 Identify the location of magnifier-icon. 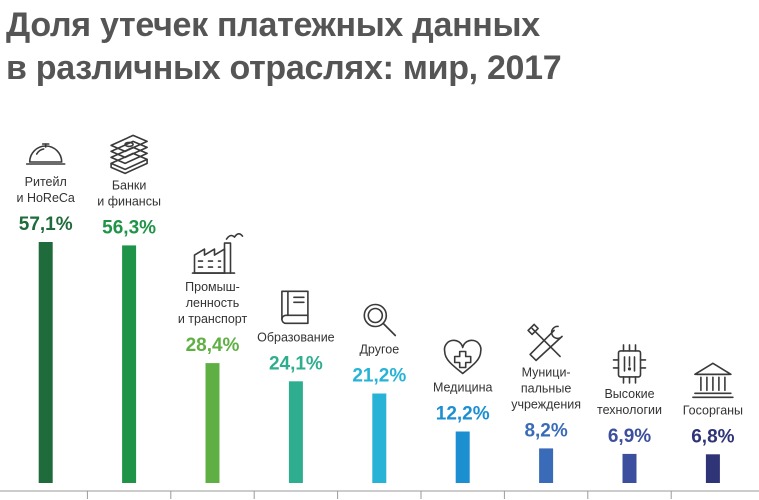
(380, 320).